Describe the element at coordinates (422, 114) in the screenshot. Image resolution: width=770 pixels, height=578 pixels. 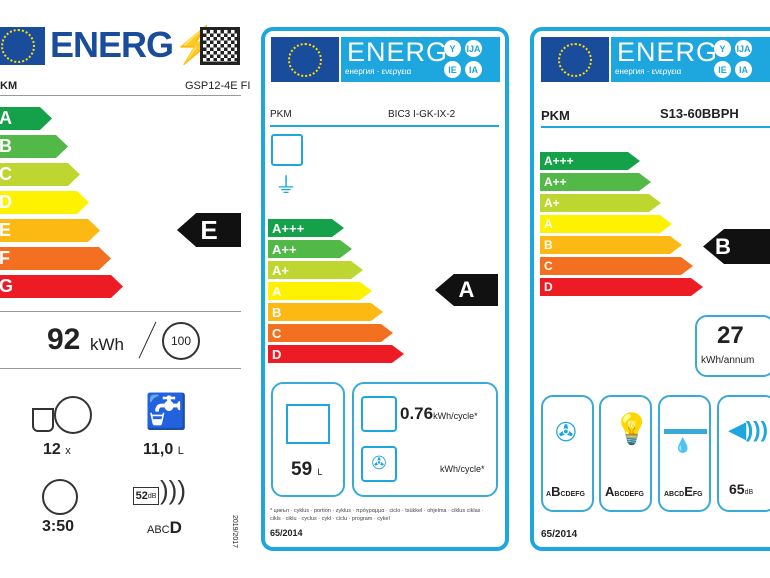
I see `model: BIC3 I-GK-IX-2` at that location.